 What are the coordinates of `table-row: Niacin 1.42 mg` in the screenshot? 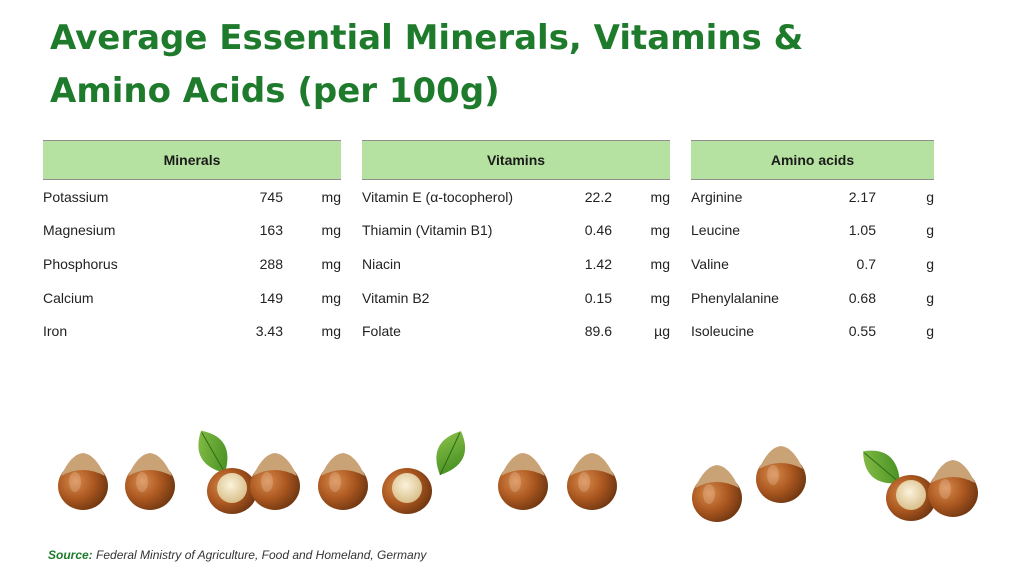 It's located at (516, 264).